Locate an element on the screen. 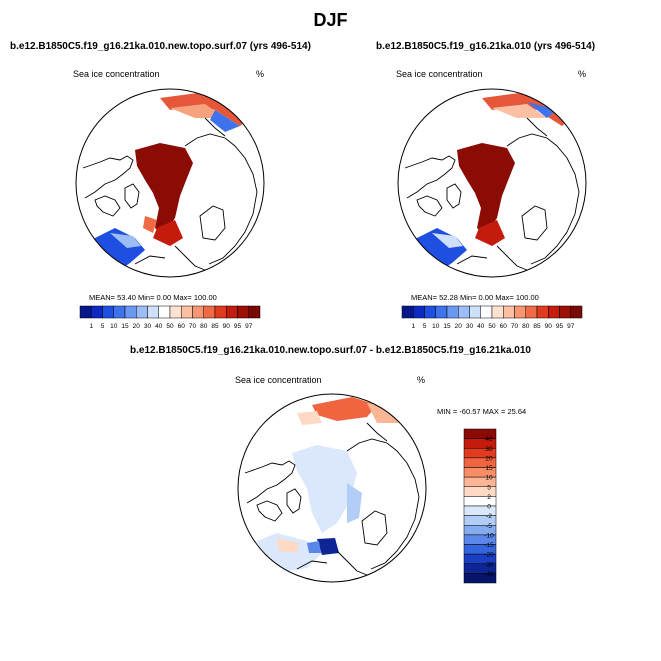 This screenshot has width=661, height=661. panel-1-colorbar-tick-label: 85 is located at coordinates (215, 326).